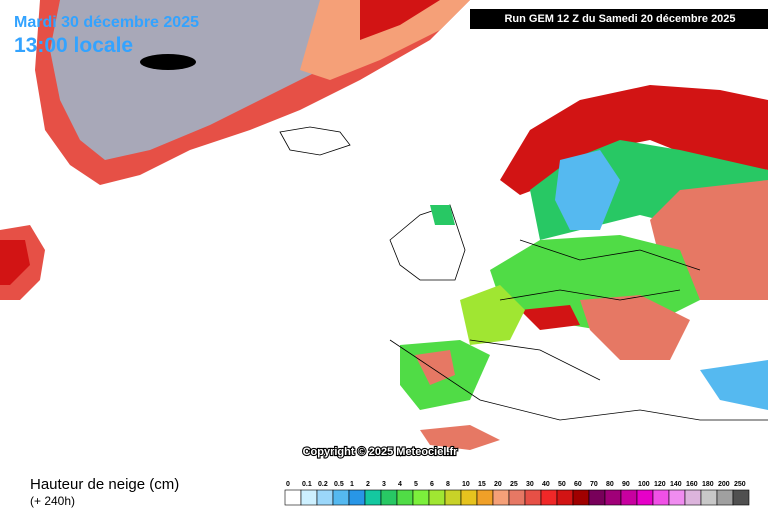 The image size is (768, 512). I want to click on legend-label: 6, so click(432, 484).